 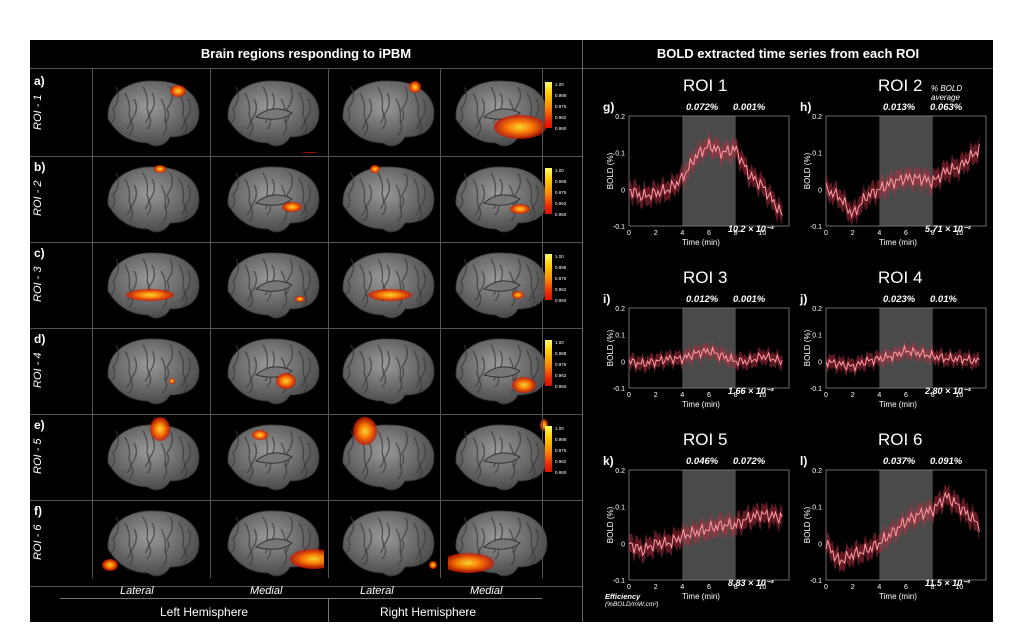 I want to click on row-letter: a), so click(x=39, y=81).